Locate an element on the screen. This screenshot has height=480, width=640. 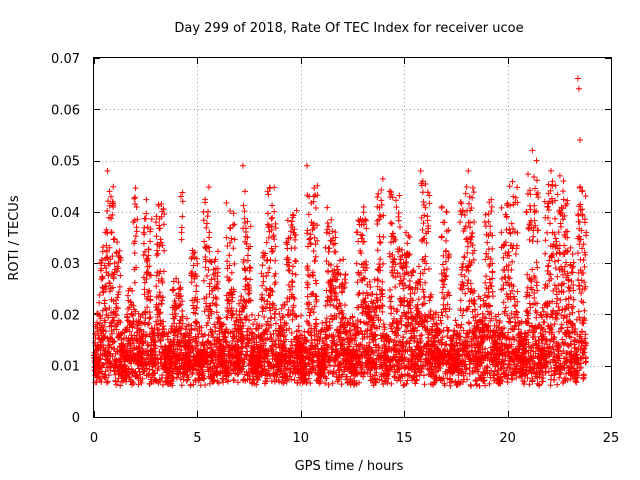
y-tick-label: 0.06 is located at coordinates (65, 110).